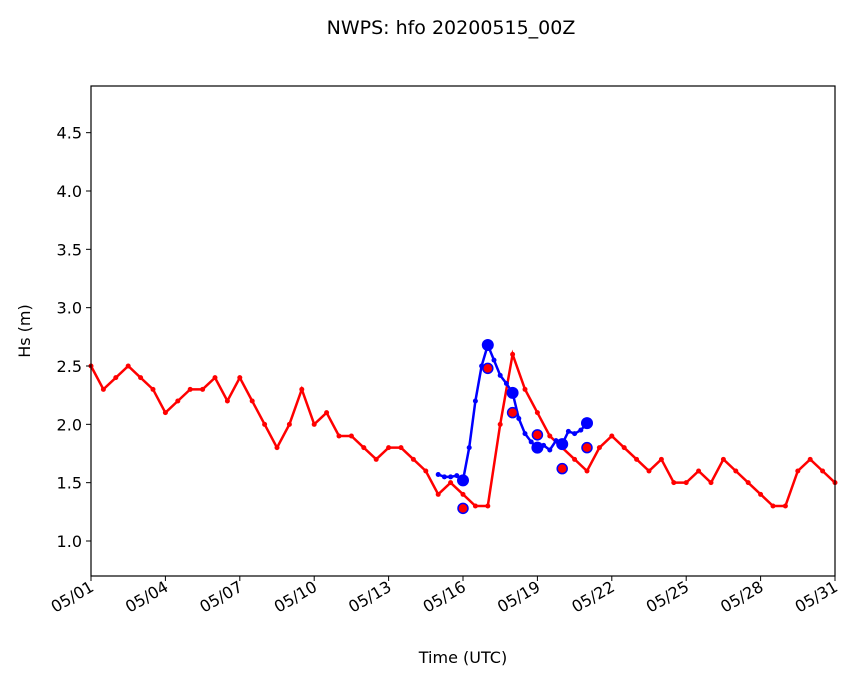 This screenshot has width=853, height=685. Describe the element at coordinates (69, 249) in the screenshot. I see `y-tick-label: 3.5` at that location.